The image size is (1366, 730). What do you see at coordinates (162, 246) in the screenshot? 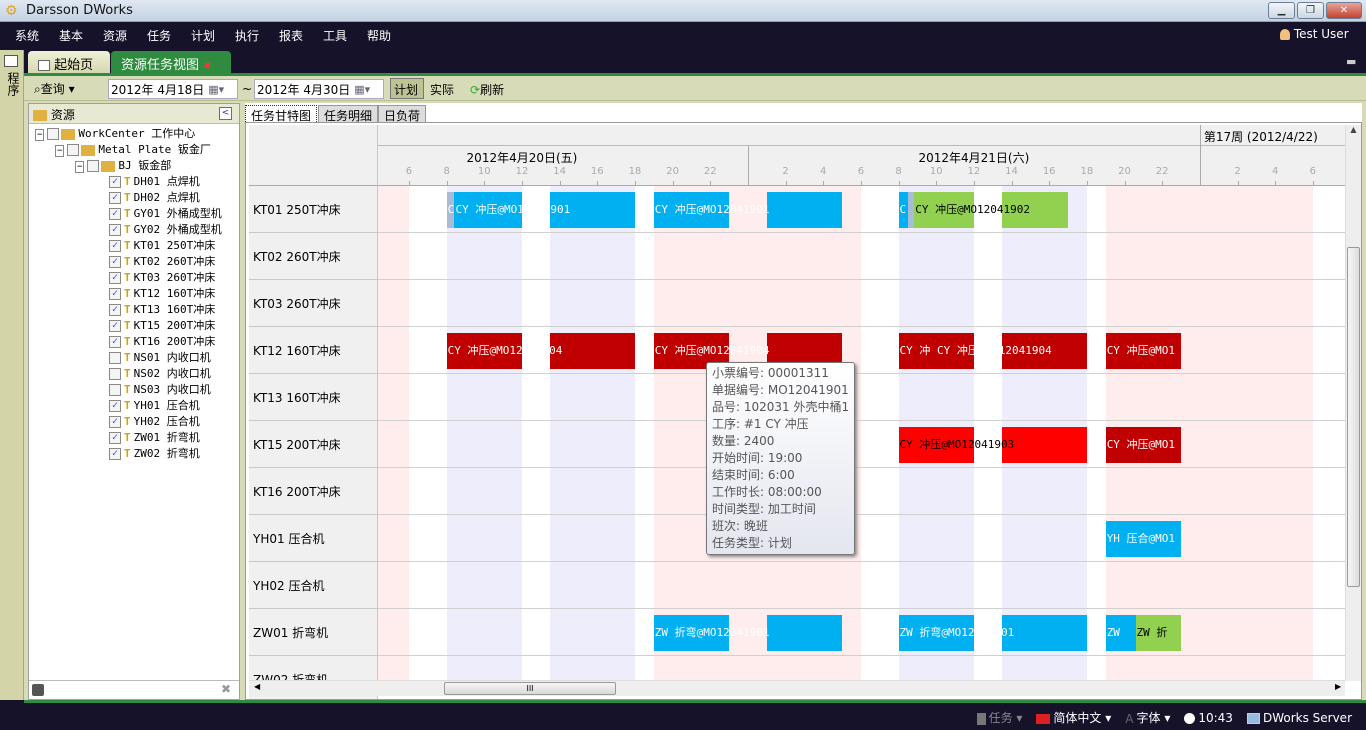
I see `tree-item: ✓ T KT01 250T冲床` at bounding box center [162, 246].